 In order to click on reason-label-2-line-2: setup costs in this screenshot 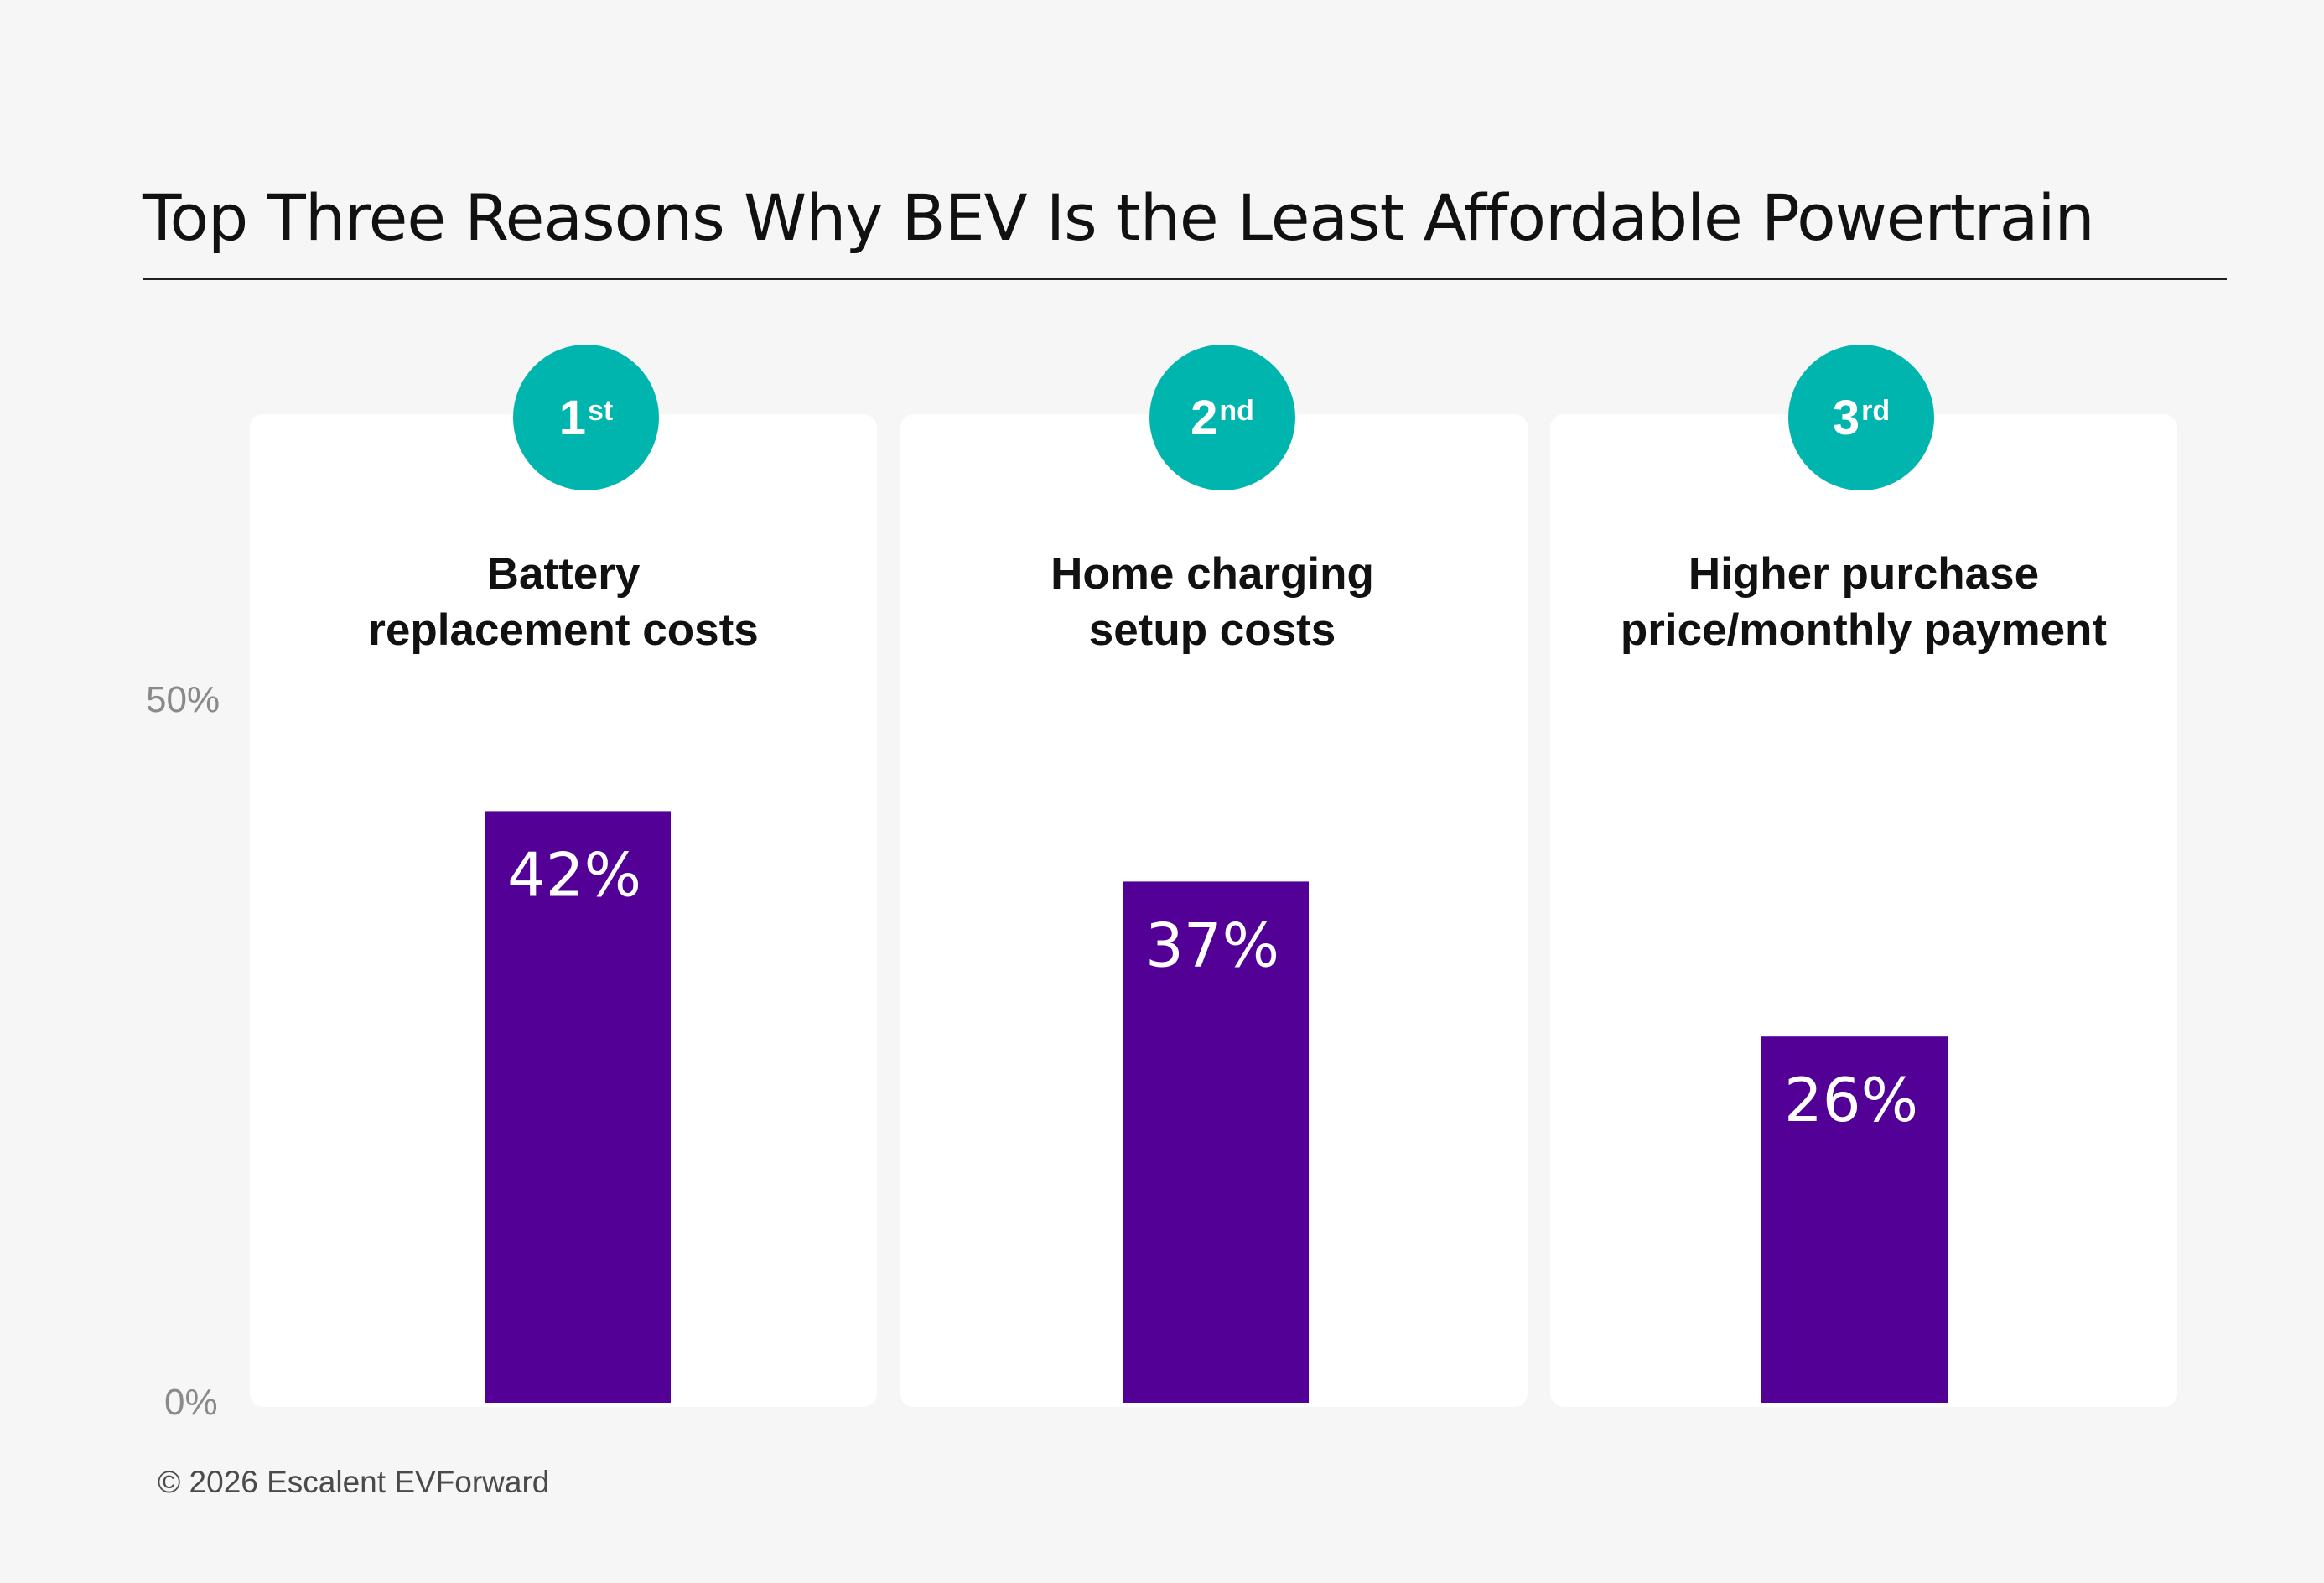, I will do `click(1212, 630)`.